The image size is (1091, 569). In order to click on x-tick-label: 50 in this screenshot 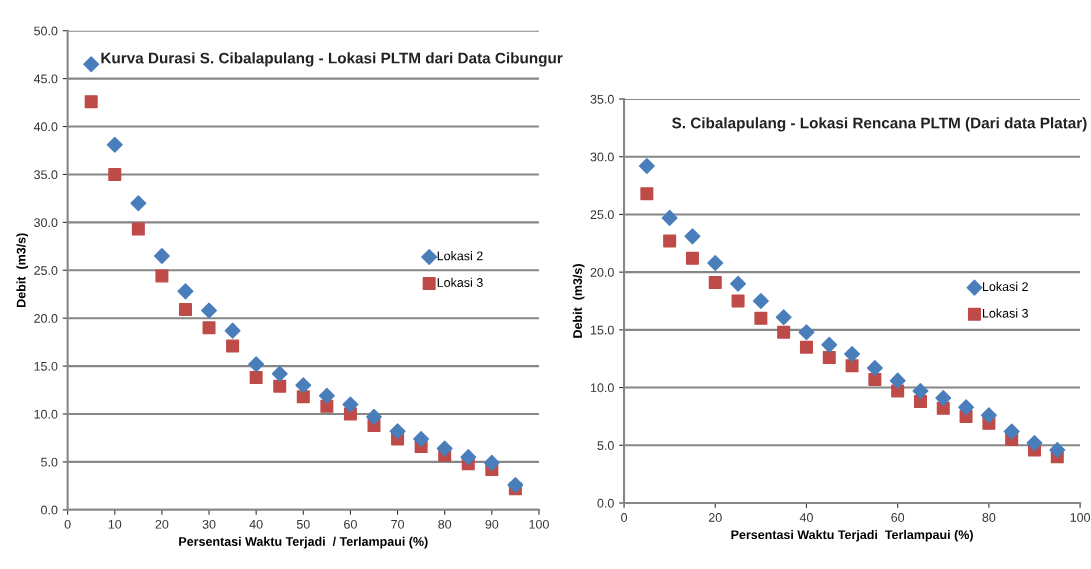, I will do `click(303, 524)`.